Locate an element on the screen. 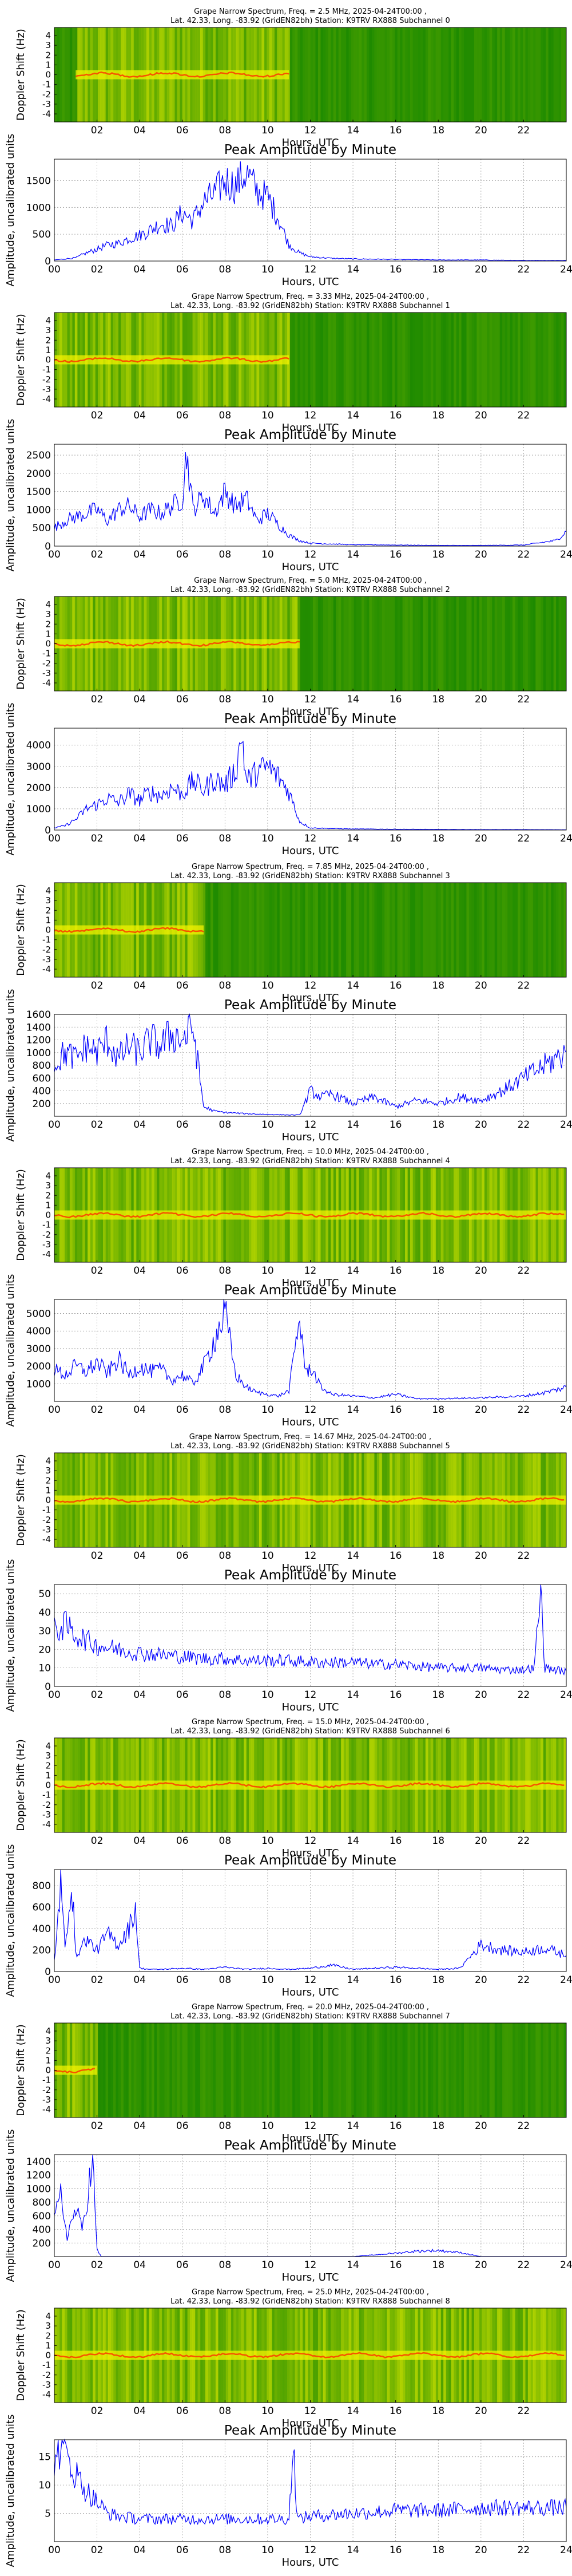 This screenshot has width=572, height=2576. doppler-trace is located at coordinates (129, 930).